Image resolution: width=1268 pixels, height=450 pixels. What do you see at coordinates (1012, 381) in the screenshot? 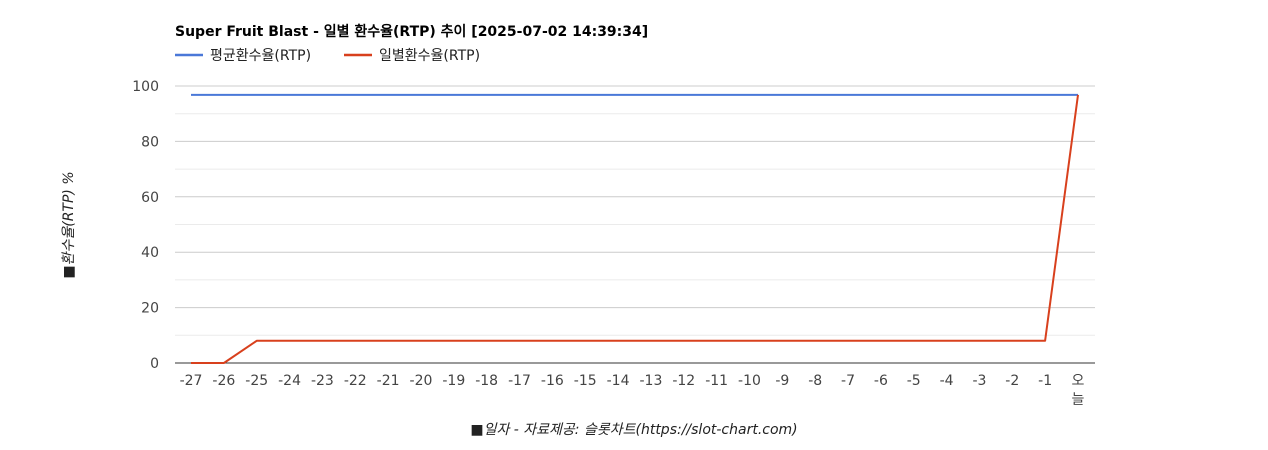
I see `x-tick-label: -2` at bounding box center [1012, 381].